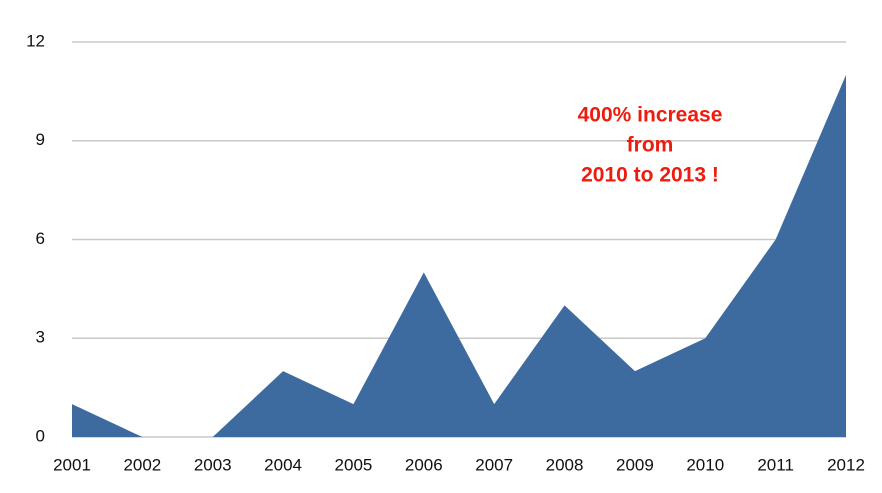 The width and height of the screenshot is (882, 493). Describe the element at coordinates (40, 337) in the screenshot. I see `y-tick-label: 3` at that location.